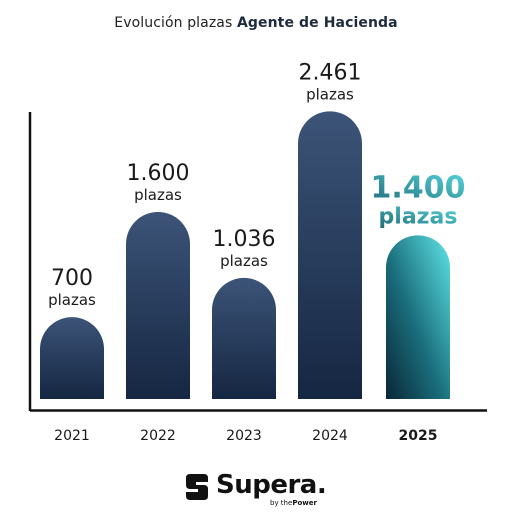 The image size is (512, 525). Describe the element at coordinates (197, 487) in the screenshot. I see `supera-s-icon` at that location.